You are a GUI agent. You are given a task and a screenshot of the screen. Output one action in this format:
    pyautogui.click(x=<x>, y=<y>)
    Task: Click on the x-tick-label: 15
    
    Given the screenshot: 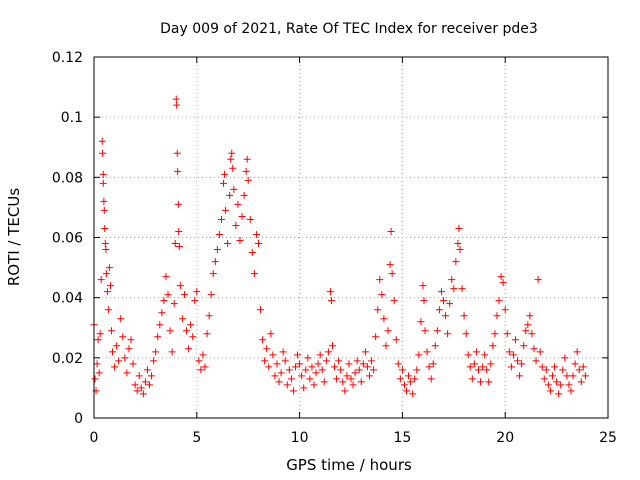 What is the action you would take?
    pyautogui.click(x=402, y=438)
    